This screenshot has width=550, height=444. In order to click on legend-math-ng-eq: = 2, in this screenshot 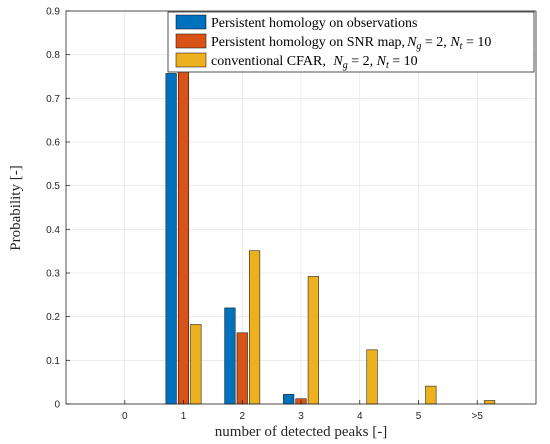, I will do `click(435, 42)`.